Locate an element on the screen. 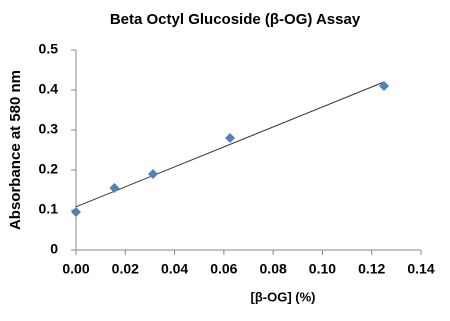  y-tick-label: 0.1 is located at coordinates (49, 209).